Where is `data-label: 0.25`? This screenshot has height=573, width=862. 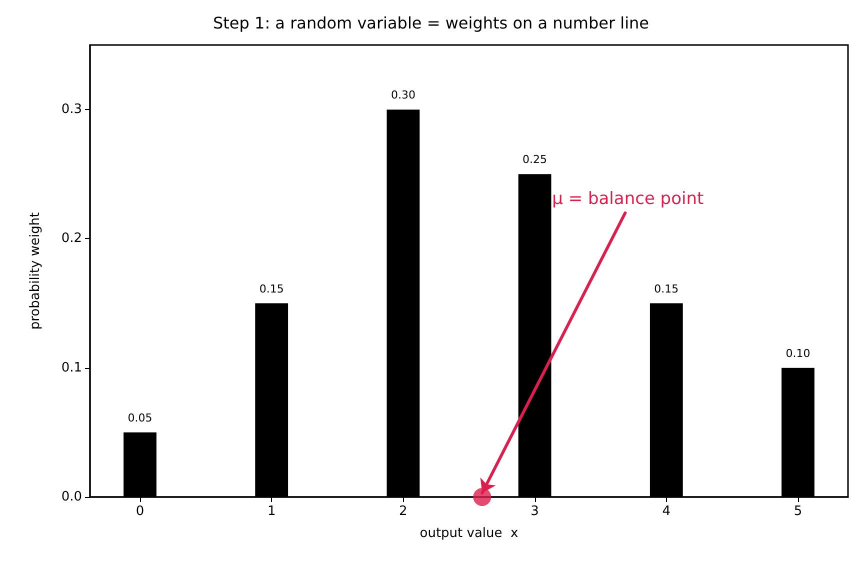 data-label: 0.25 is located at coordinates (535, 159).